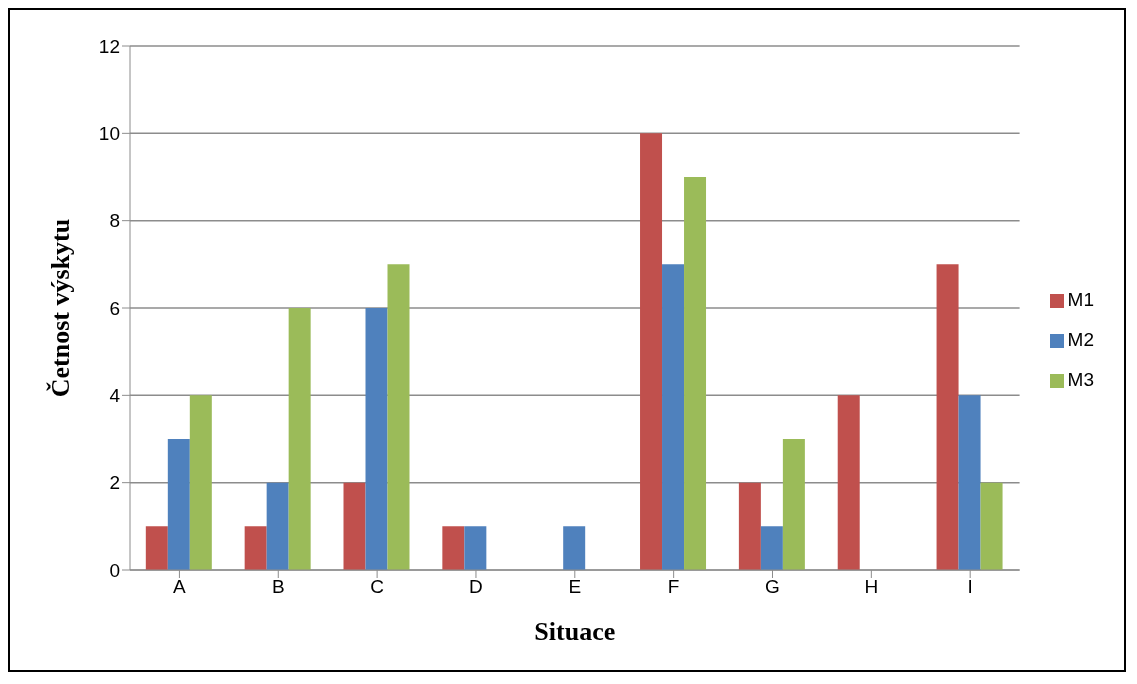 This screenshot has height=684, width=1137. I want to click on legend-label: M1, so click(1080, 299).